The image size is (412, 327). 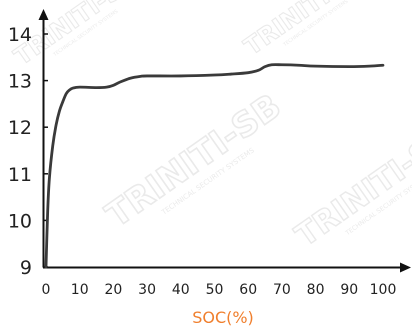 I want to click on x-tick-label: 40, so click(x=181, y=290).